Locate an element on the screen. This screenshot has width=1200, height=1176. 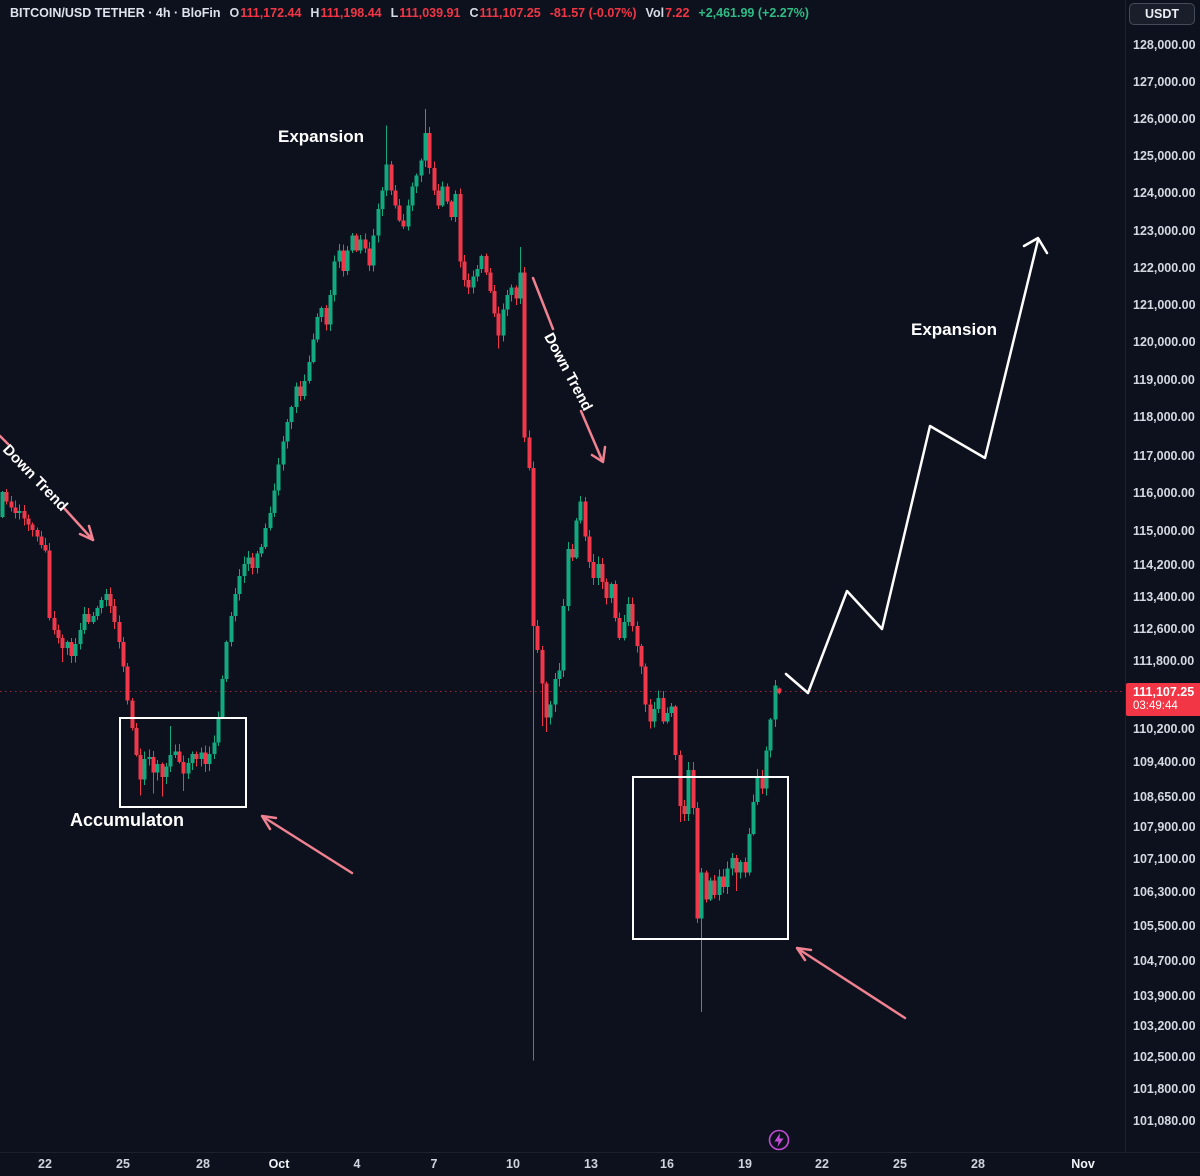
expansion-projection-line is located at coordinates (912, 466).